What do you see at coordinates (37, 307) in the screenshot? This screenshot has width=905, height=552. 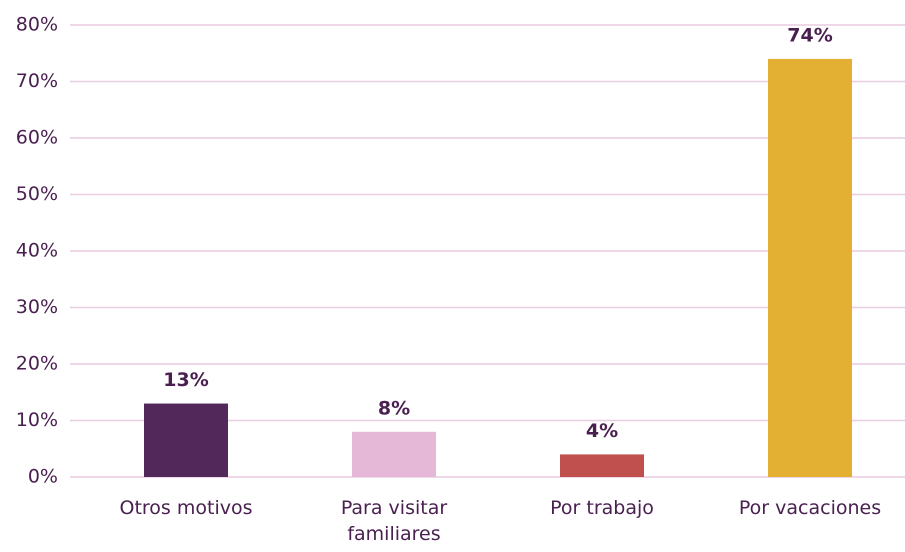 I see `y-tick-label: 30%` at bounding box center [37, 307].